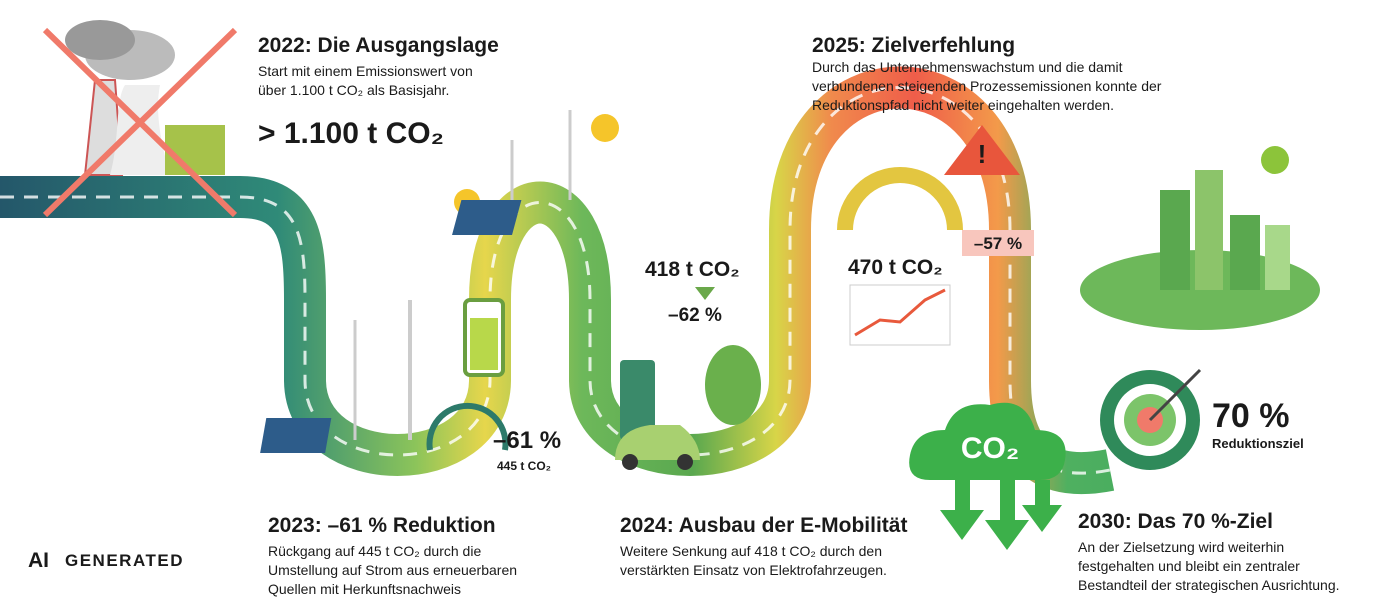  I want to click on stage-title: 2023: –61 % Reduktion, so click(382, 525).